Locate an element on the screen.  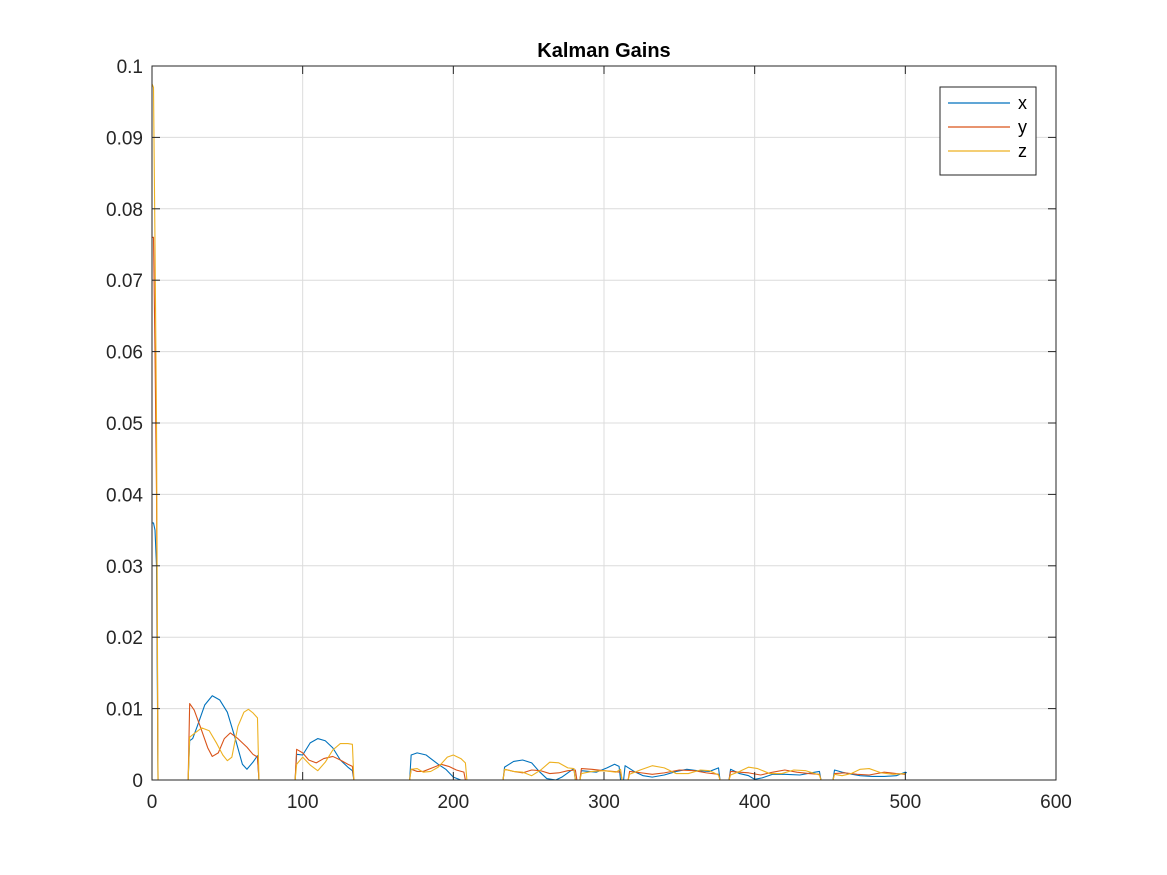
legend-label-x: x is located at coordinates (1022, 103).